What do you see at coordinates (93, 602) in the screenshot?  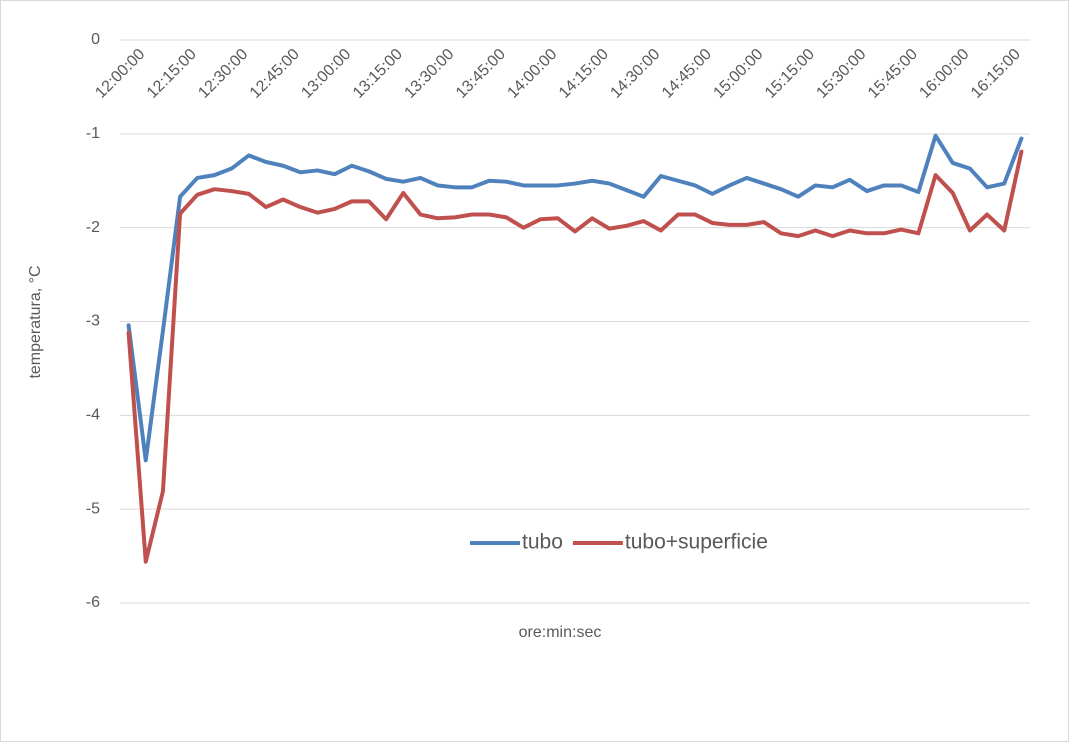 I see `y-tick-label: -6` at bounding box center [93, 602].